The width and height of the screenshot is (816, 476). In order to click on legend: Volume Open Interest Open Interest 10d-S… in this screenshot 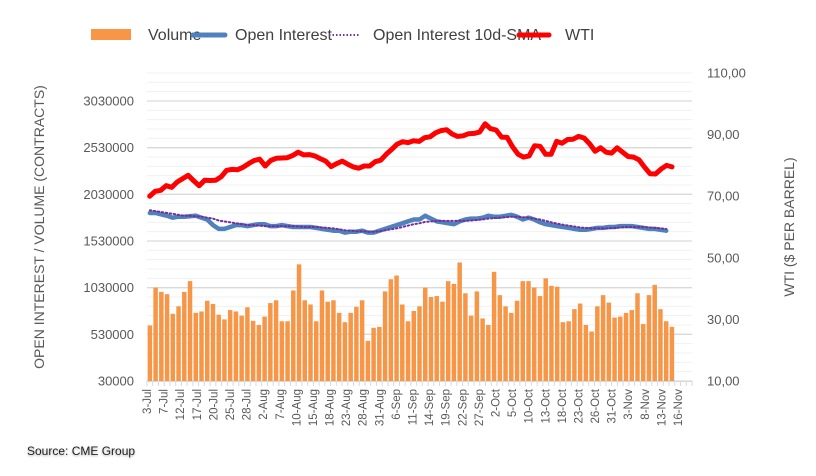, I will do `click(342, 35)`.